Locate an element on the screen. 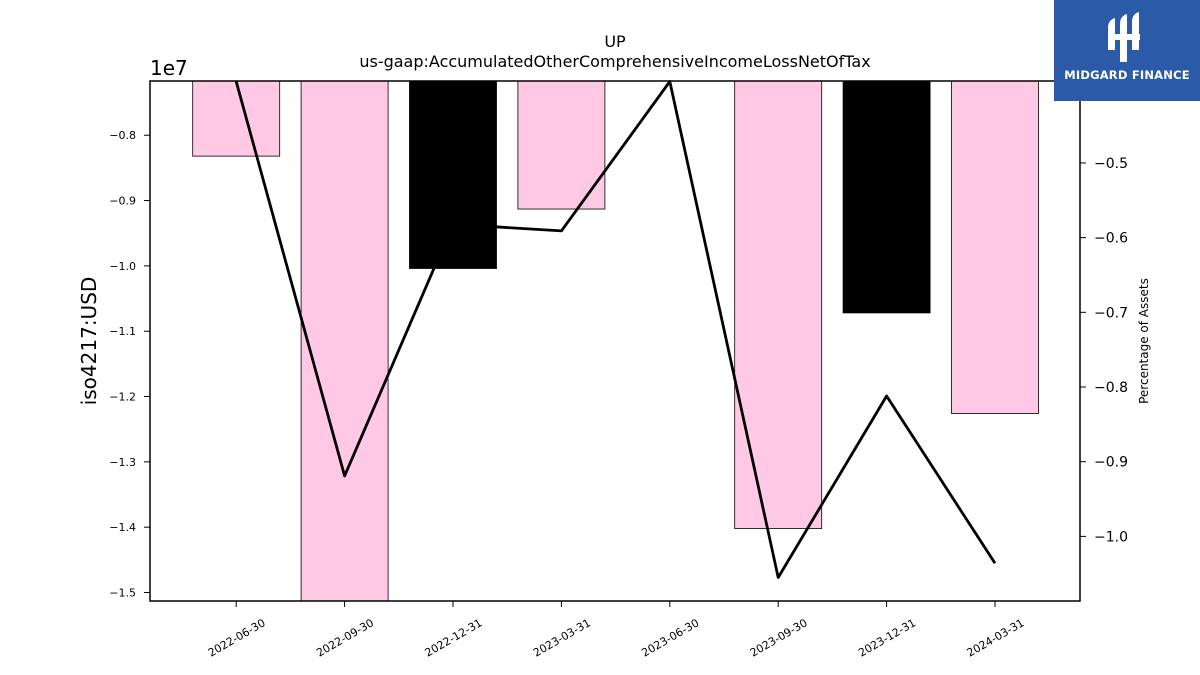  y2-tick-label: −0.9 is located at coordinates (1111, 463).